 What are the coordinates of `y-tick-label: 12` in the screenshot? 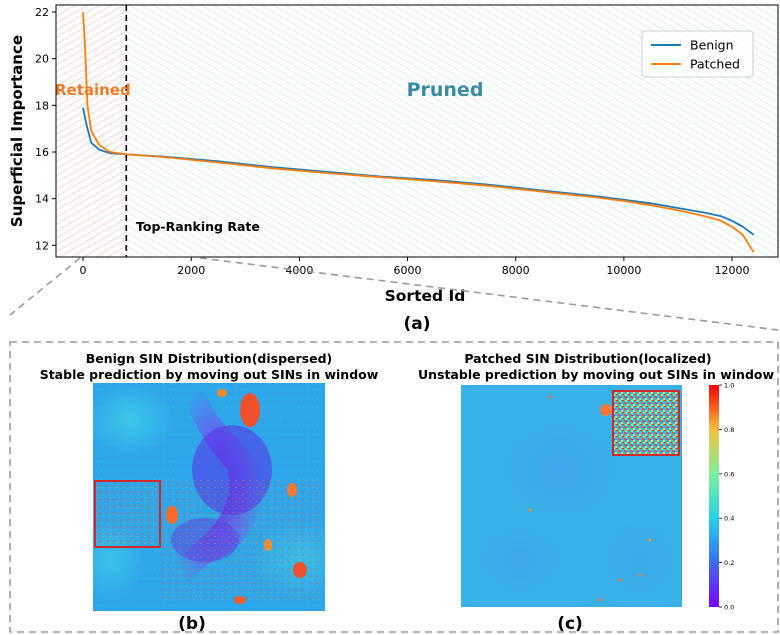 It's located at (42, 245).